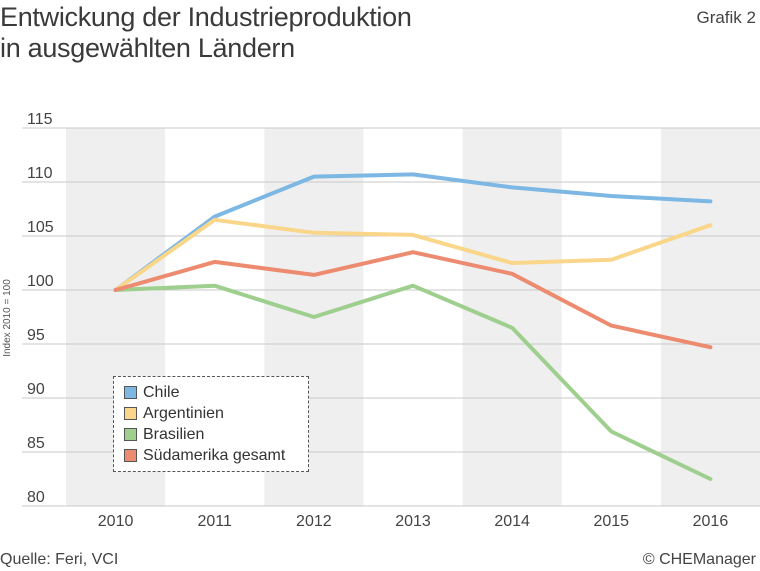 This screenshot has height=571, width=760. I want to click on x-tick-label: 2014, so click(512, 521).